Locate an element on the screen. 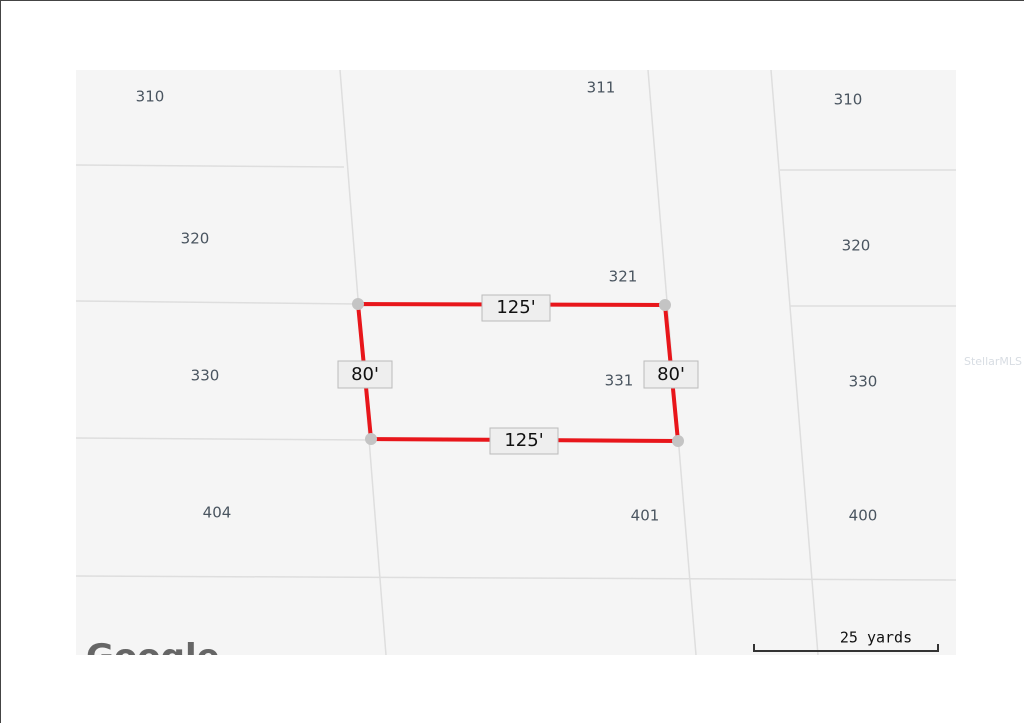 Image resolution: width=1024 pixels, height=723 pixels. parcel-number: 401 is located at coordinates (645, 516).